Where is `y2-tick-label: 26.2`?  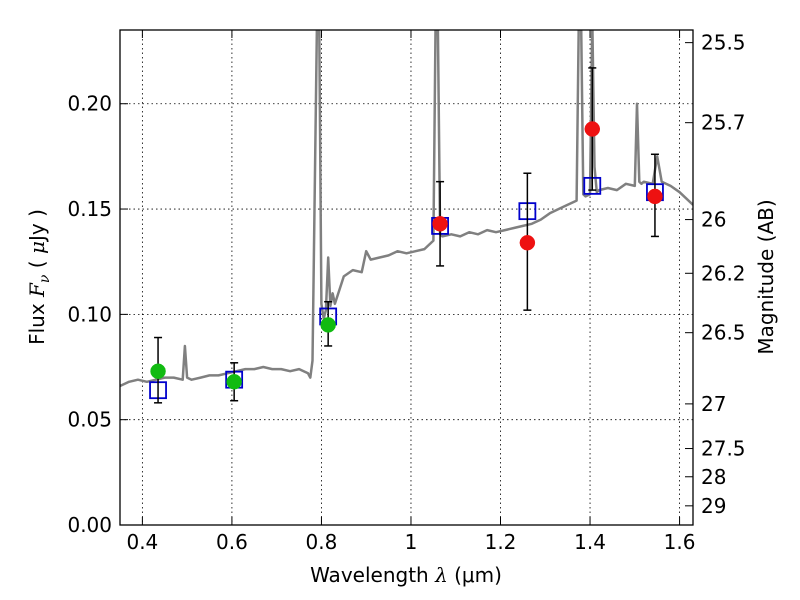
y2-tick-label: 26.2 is located at coordinates (723, 273).